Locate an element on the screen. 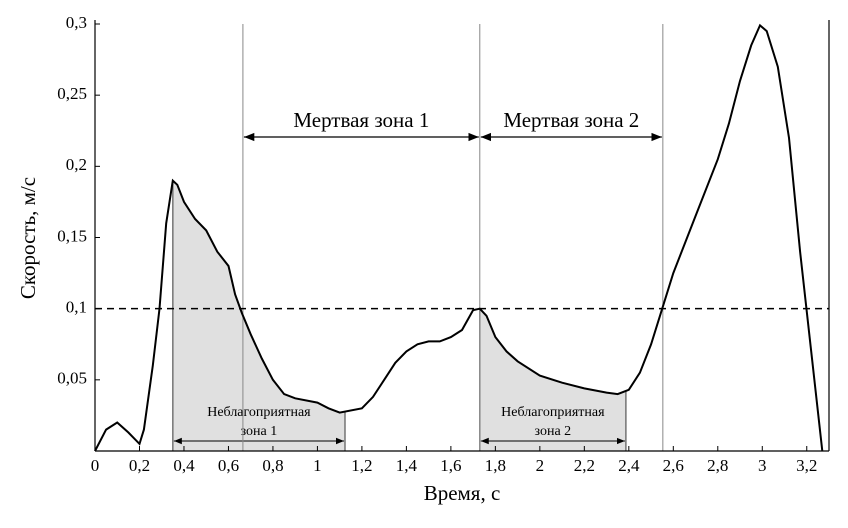 The height and width of the screenshot is (528, 848). x-tick-label: 2,2 is located at coordinates (584, 465).